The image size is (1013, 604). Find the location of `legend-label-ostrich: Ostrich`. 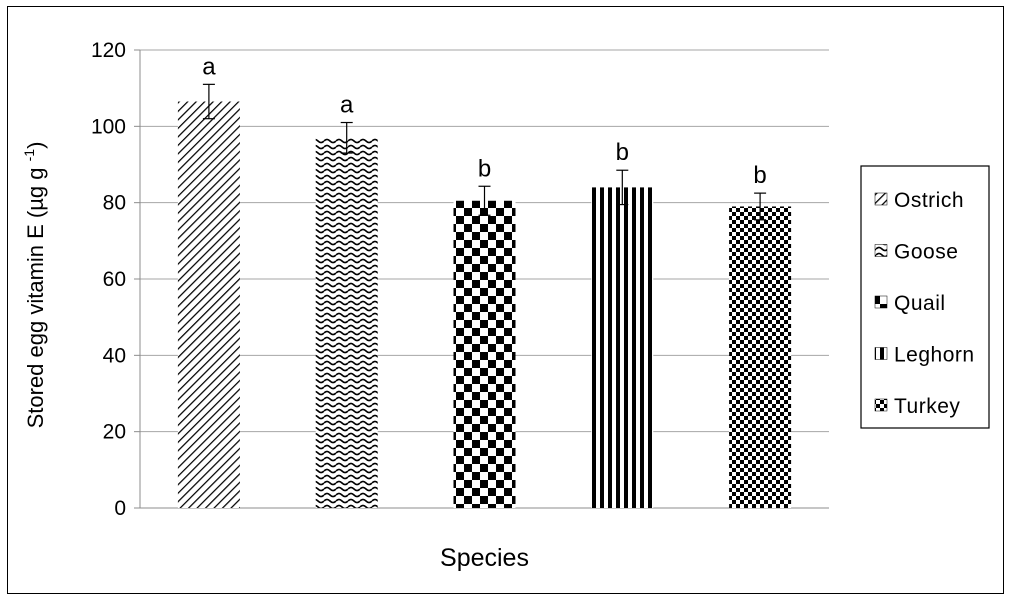

legend-label-ostrich: Ostrich is located at coordinates (929, 200).